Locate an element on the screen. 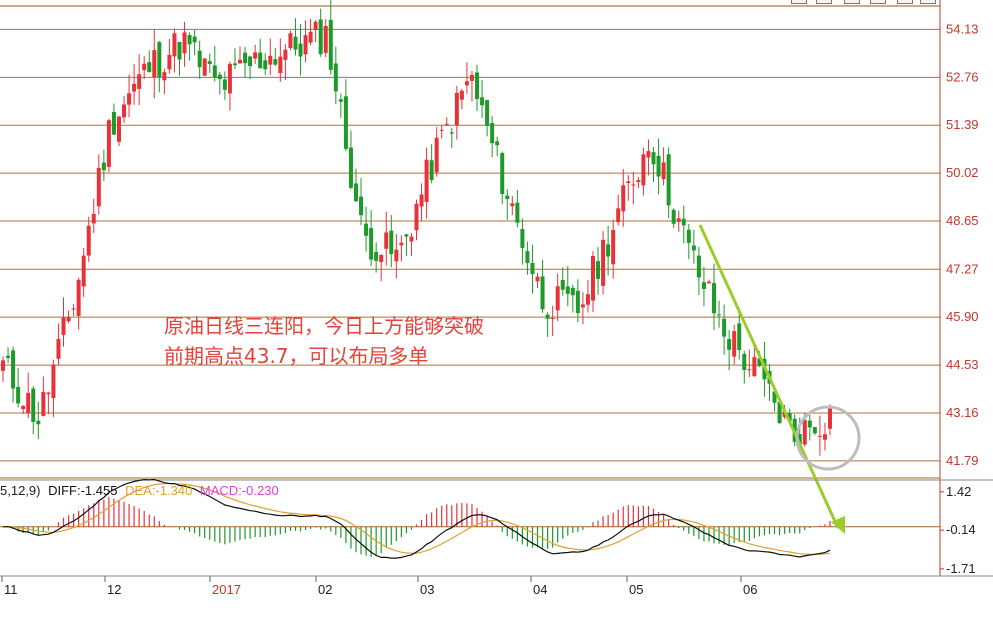  price-tick-label: 54.13 is located at coordinates (962, 28).